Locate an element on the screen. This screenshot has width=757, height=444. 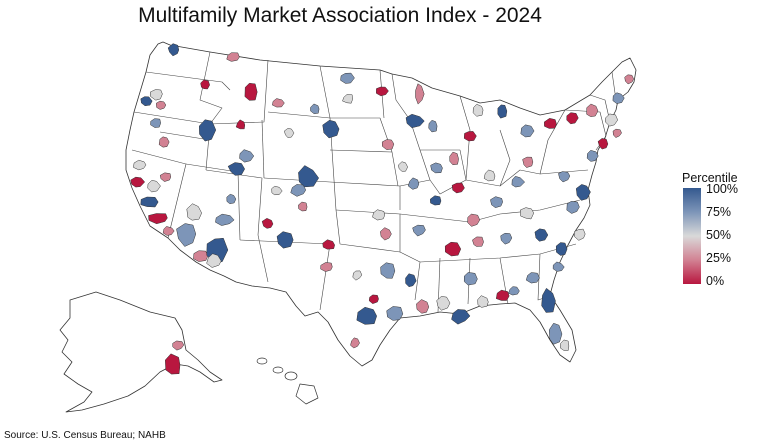
alaska-outline is located at coordinates (141, 352).